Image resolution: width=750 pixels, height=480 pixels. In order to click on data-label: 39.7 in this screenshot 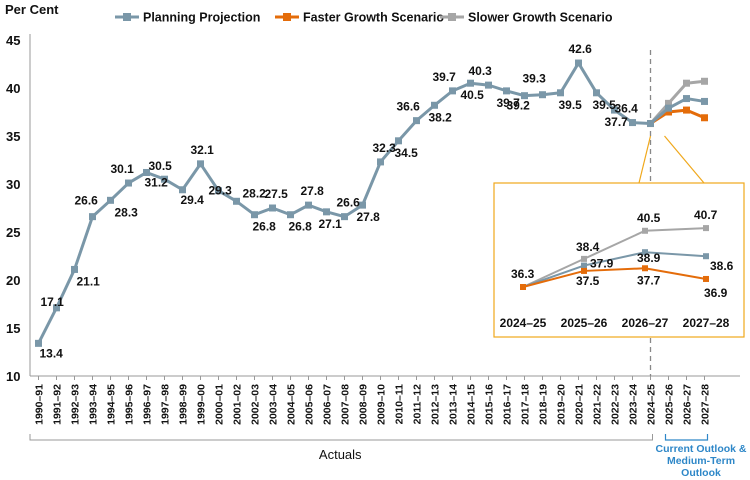, I will do `click(445, 77)`.